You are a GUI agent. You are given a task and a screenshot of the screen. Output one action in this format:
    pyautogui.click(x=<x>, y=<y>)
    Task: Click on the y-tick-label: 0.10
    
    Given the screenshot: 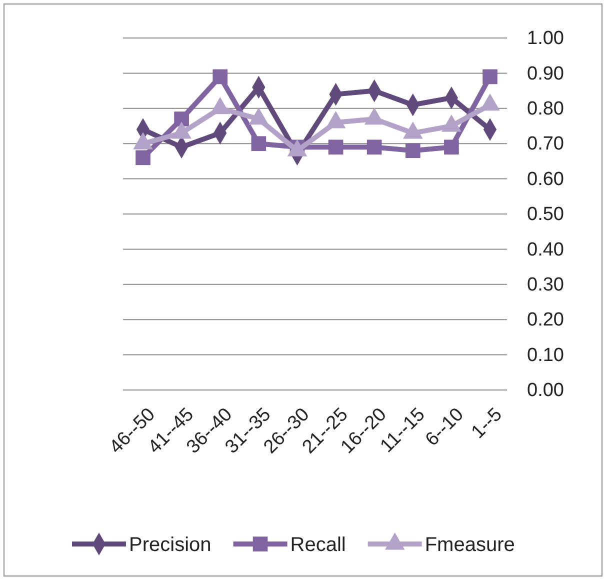 What is the action you would take?
    pyautogui.click(x=545, y=355)
    